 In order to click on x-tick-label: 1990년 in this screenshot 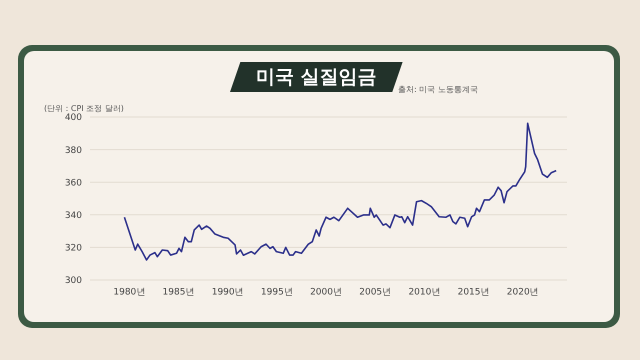, I will do `click(228, 292)`.